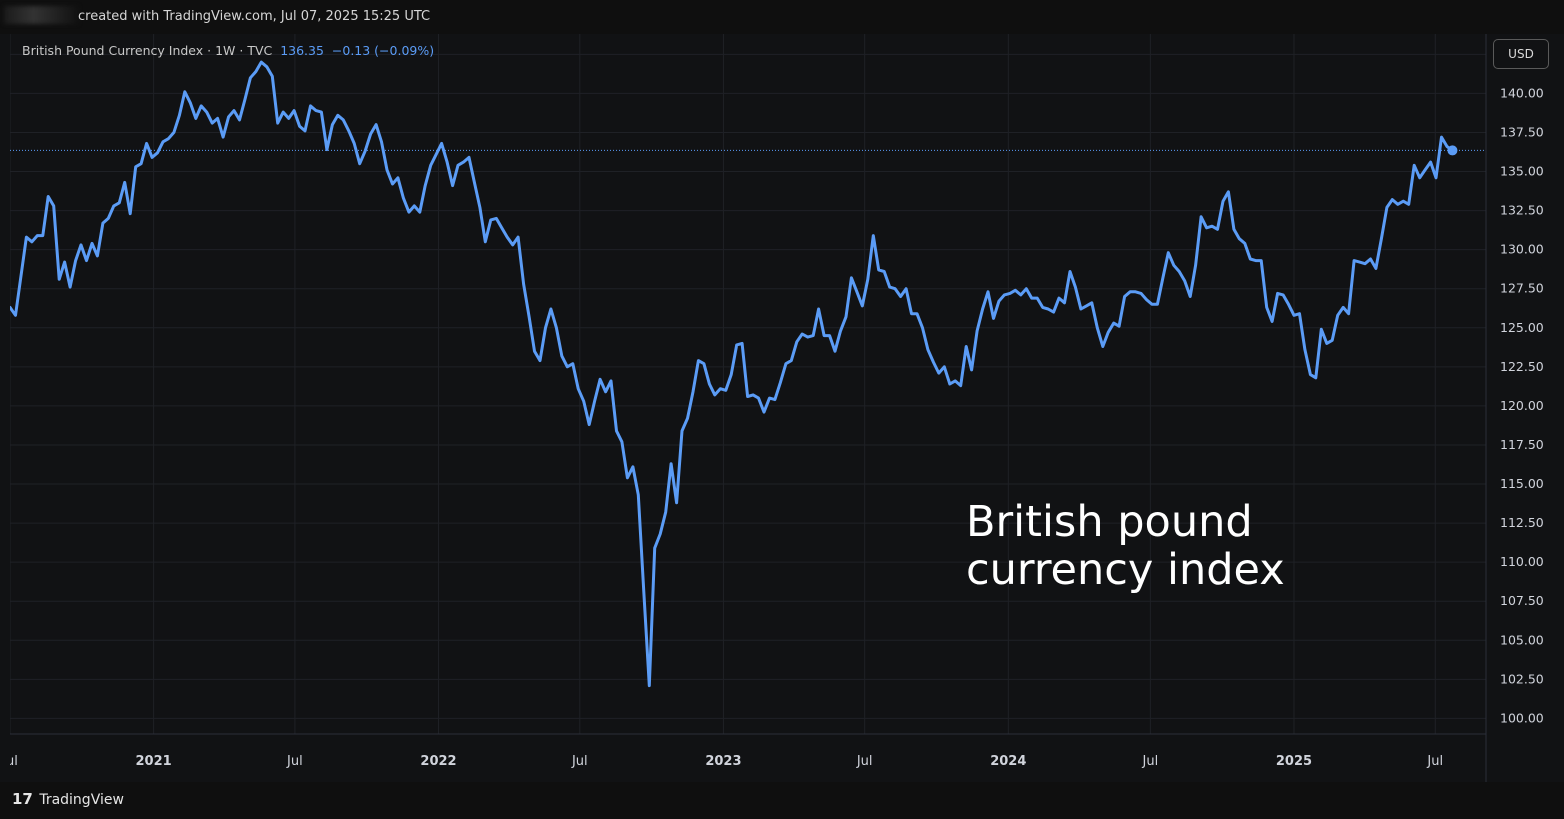  Describe the element at coordinates (1522, 483) in the screenshot. I see `y-tick-label: 115.00` at that location.